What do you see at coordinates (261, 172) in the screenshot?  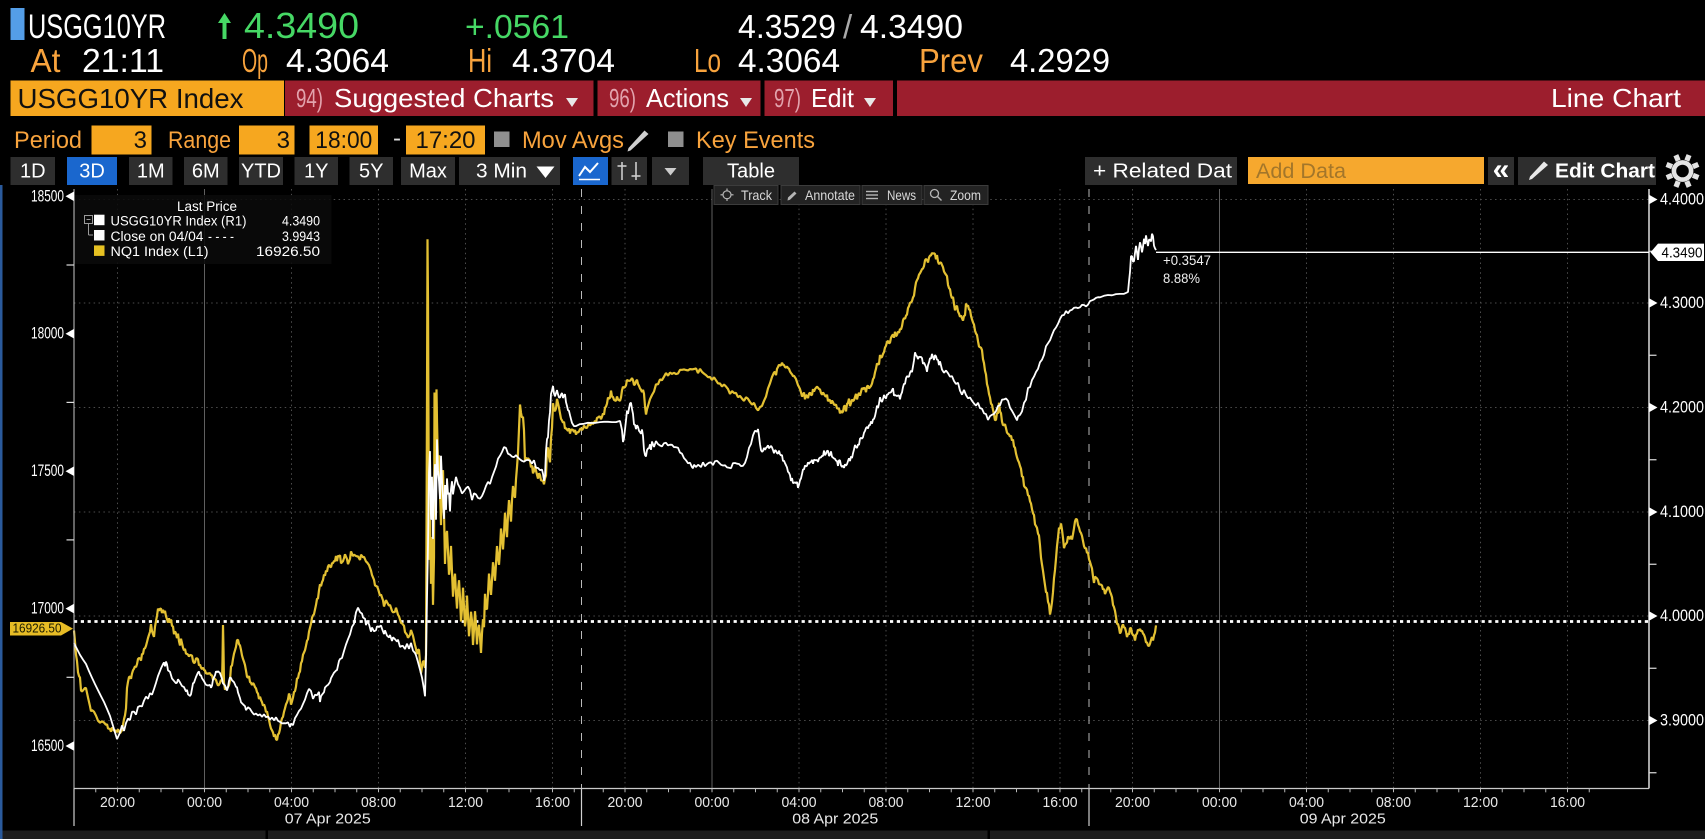 I see `svg-text: YTD` at bounding box center [261, 172].